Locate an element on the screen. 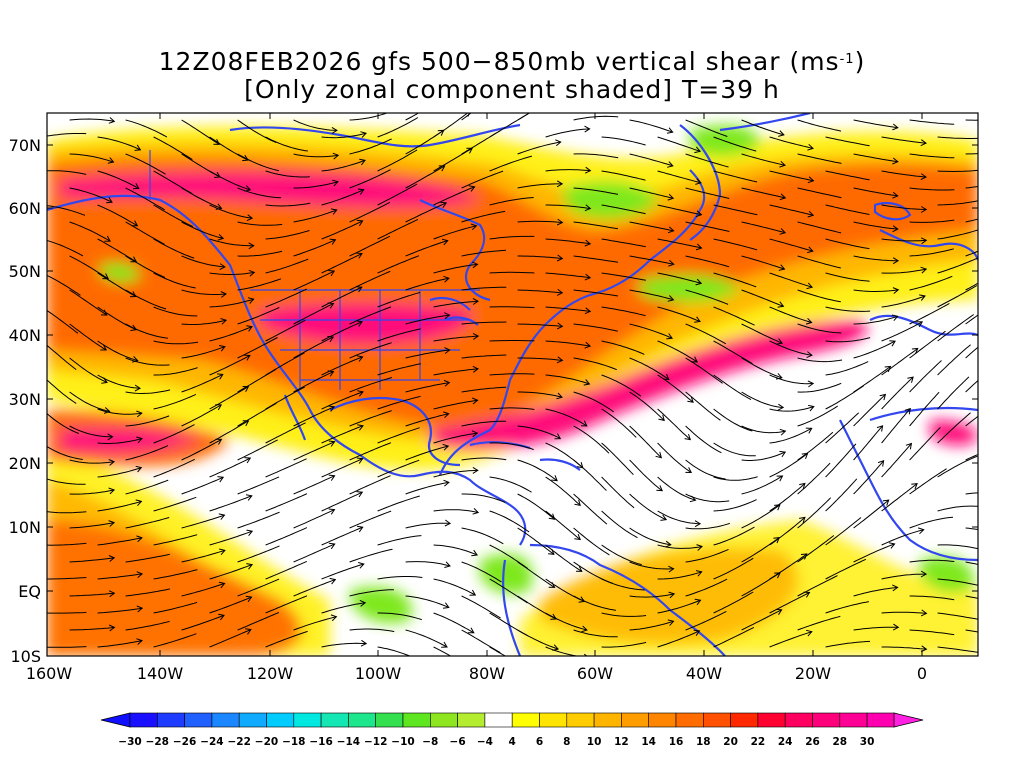  title-suffix: ) is located at coordinates (860, 61).